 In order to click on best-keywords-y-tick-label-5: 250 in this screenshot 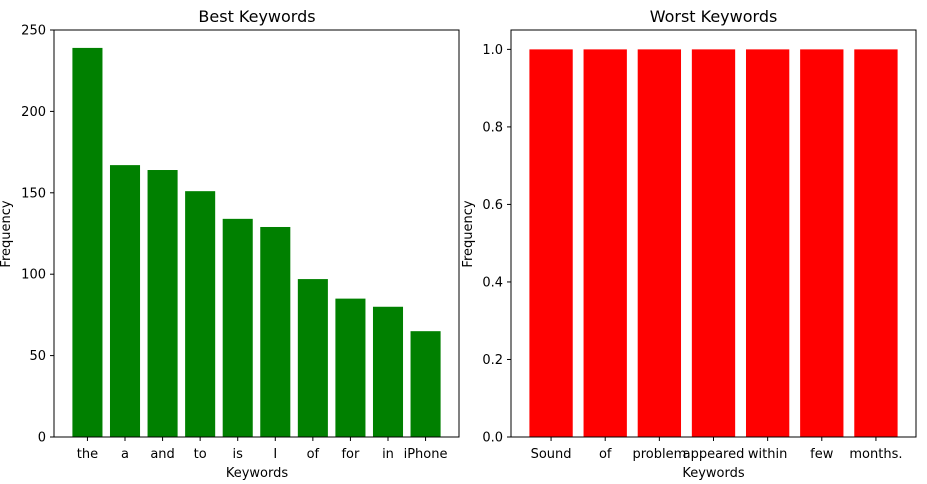, I will do `click(33, 31)`.